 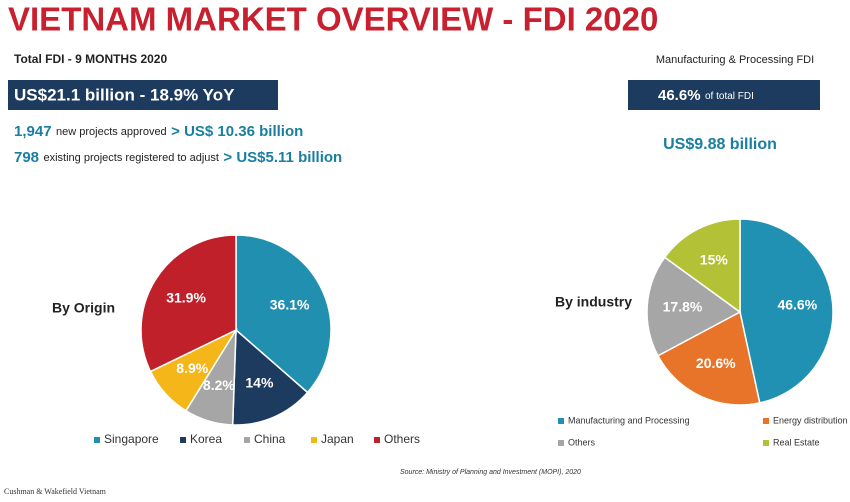 I want to click on slice-label: 17.8%, so click(x=683, y=307).